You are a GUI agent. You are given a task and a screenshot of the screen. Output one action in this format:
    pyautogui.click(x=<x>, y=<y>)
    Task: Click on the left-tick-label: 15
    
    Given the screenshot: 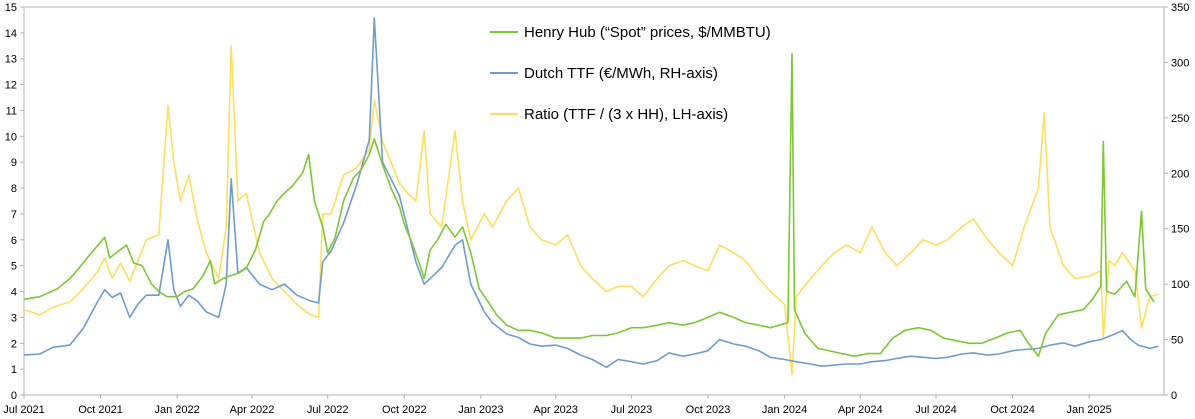 What is the action you would take?
    pyautogui.click(x=11, y=8)
    